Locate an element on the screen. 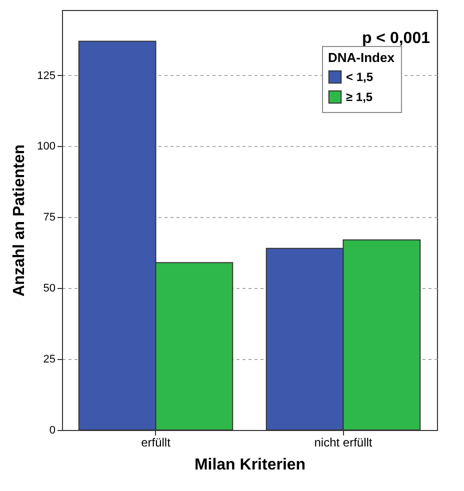 The width and height of the screenshot is (464, 491). y-tick-label: 100 is located at coordinates (46, 146).